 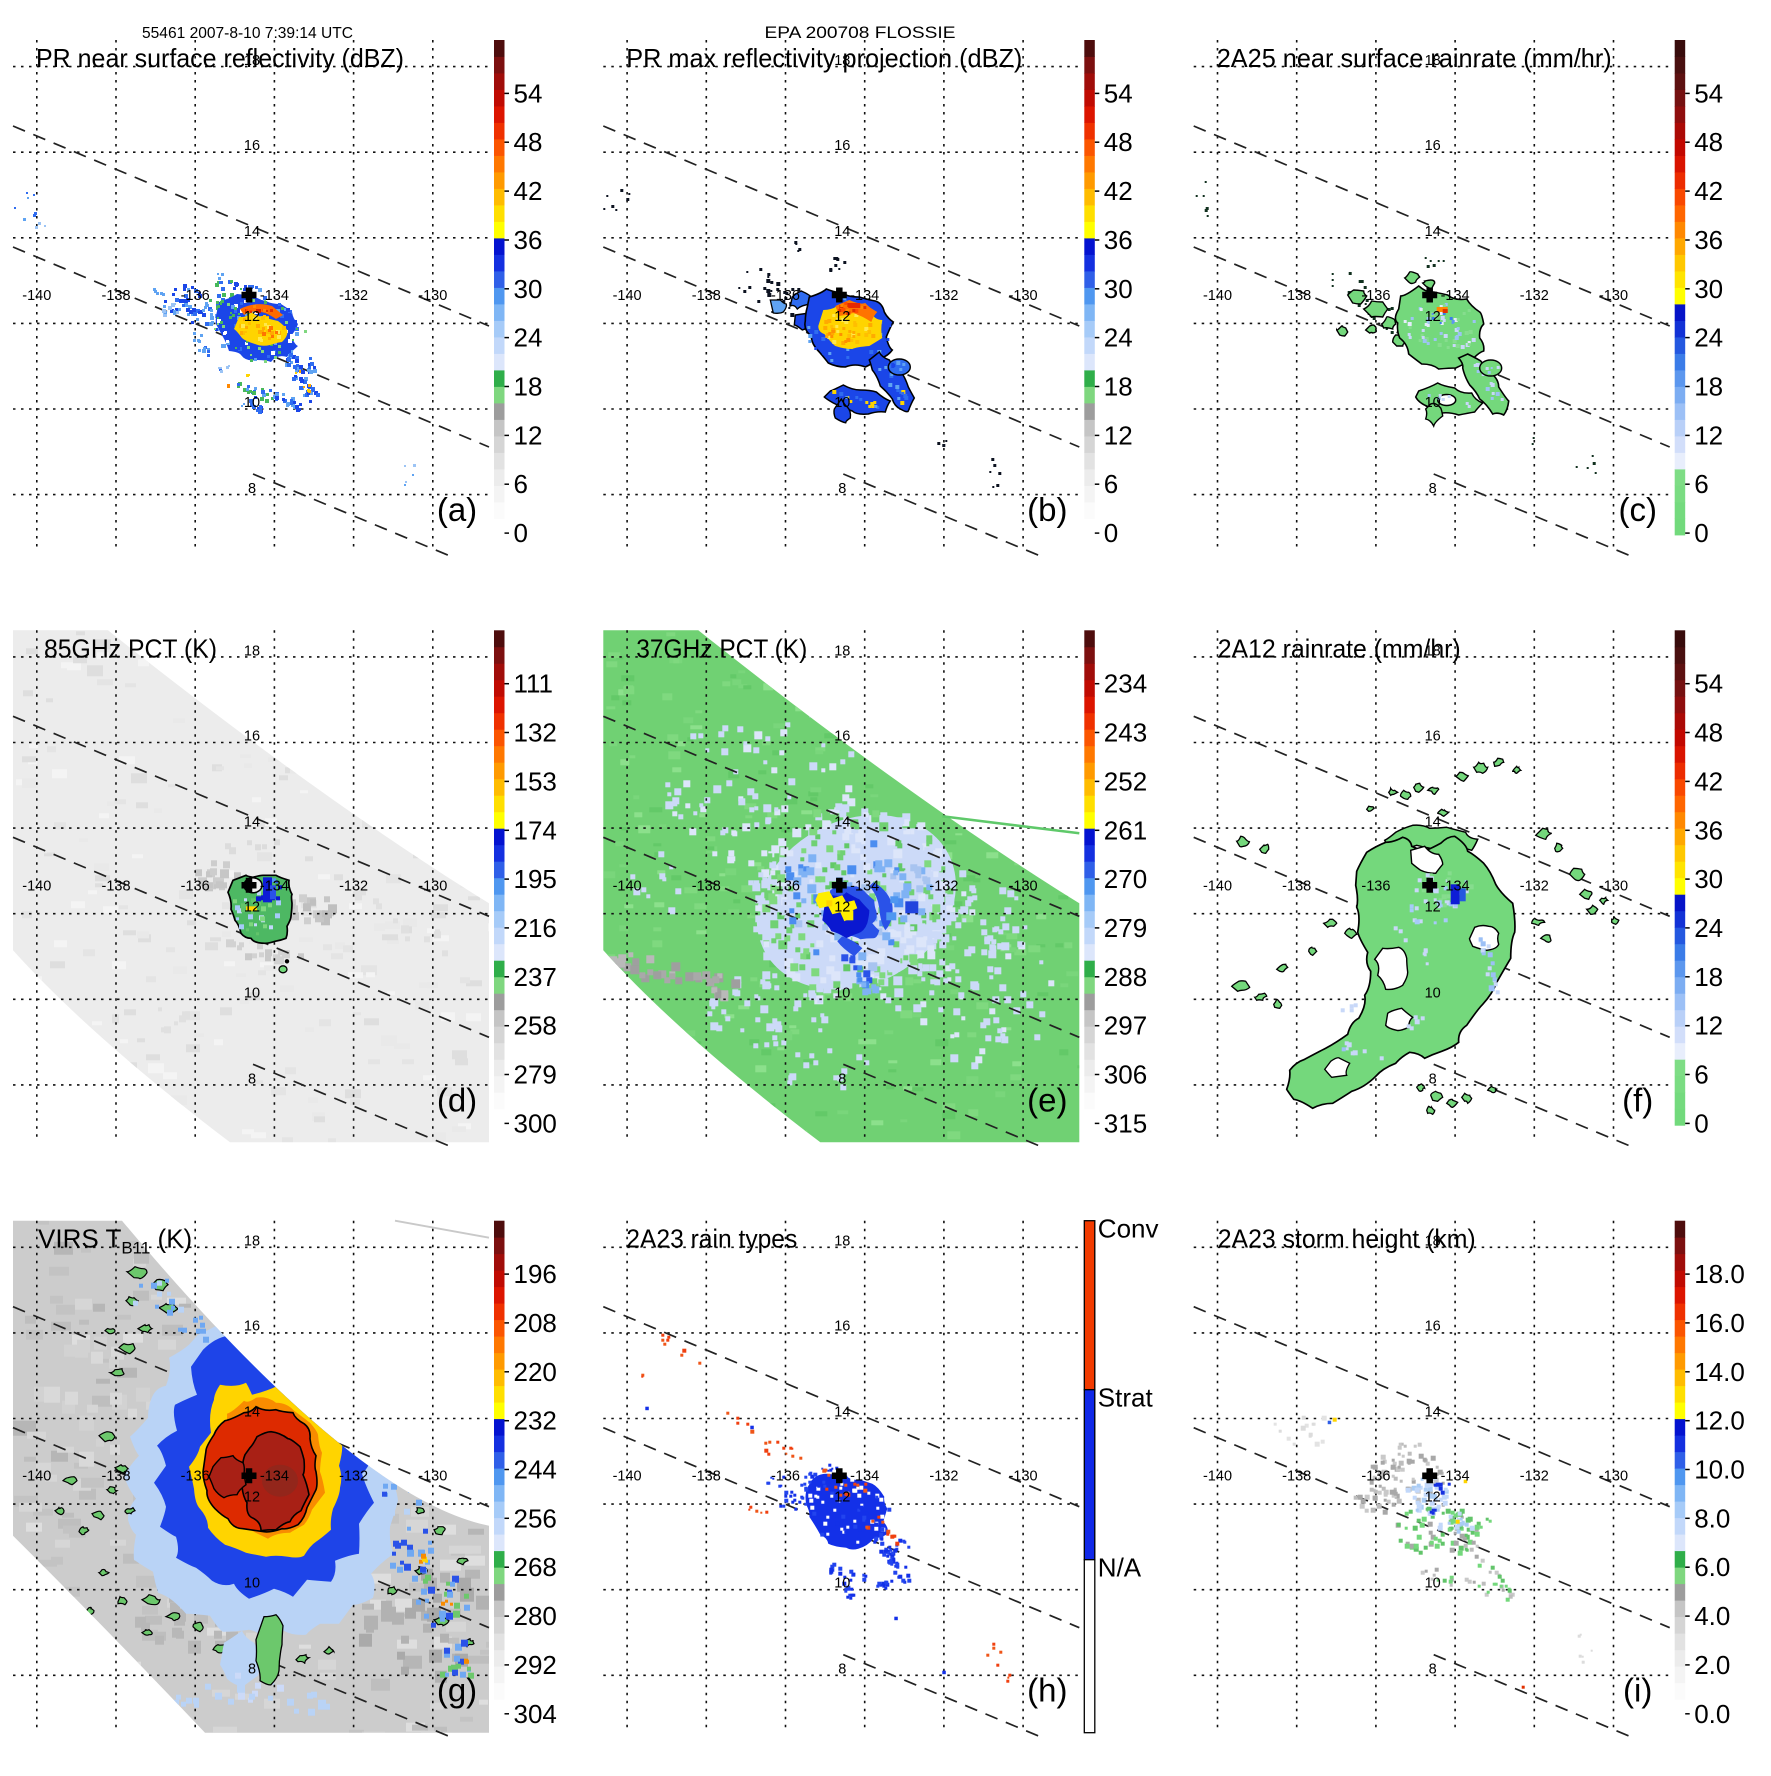 What do you see at coordinates (1125, 928) in the screenshot?
I see `svg-text: 279` at bounding box center [1125, 928].